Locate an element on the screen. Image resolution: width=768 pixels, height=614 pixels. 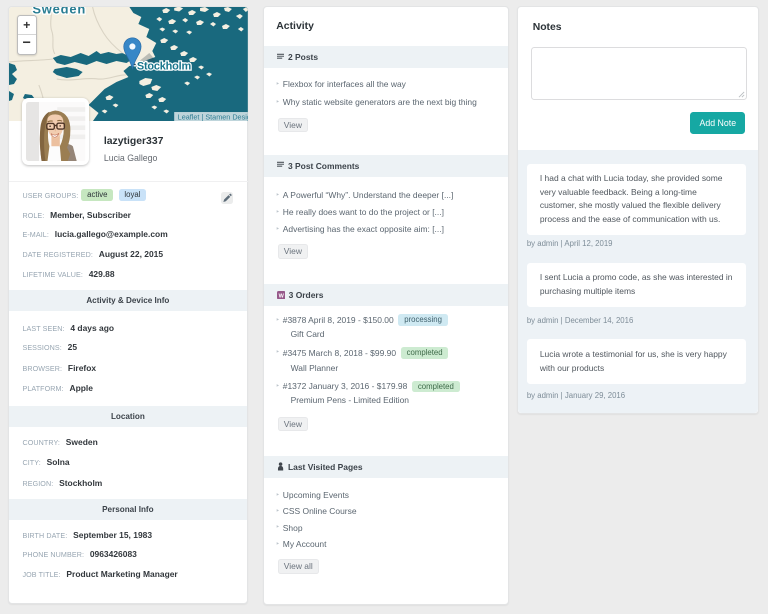
svg-text: Stockholm is located at coordinates (164, 66).